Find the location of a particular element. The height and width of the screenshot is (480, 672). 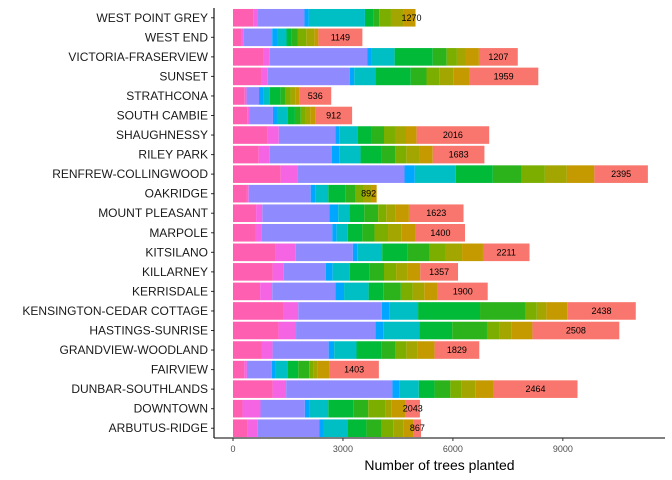

category-label: MARPOLE is located at coordinates (178, 233).